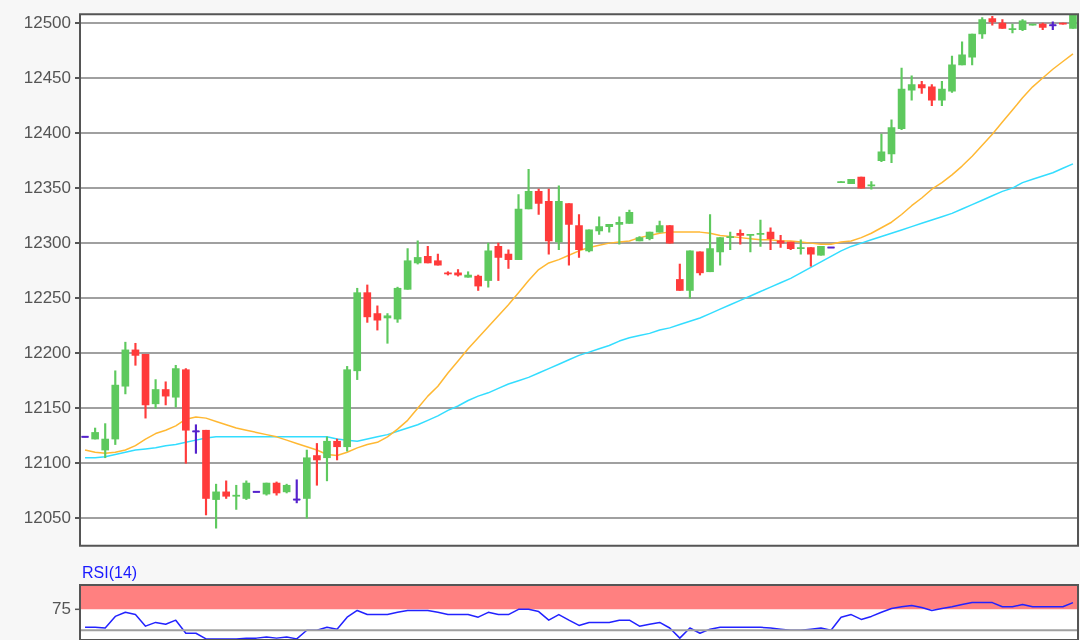 Image resolution: width=1080 pixels, height=640 pixels. What do you see at coordinates (61, 609) in the screenshot?
I see `band-label: 75` at bounding box center [61, 609].